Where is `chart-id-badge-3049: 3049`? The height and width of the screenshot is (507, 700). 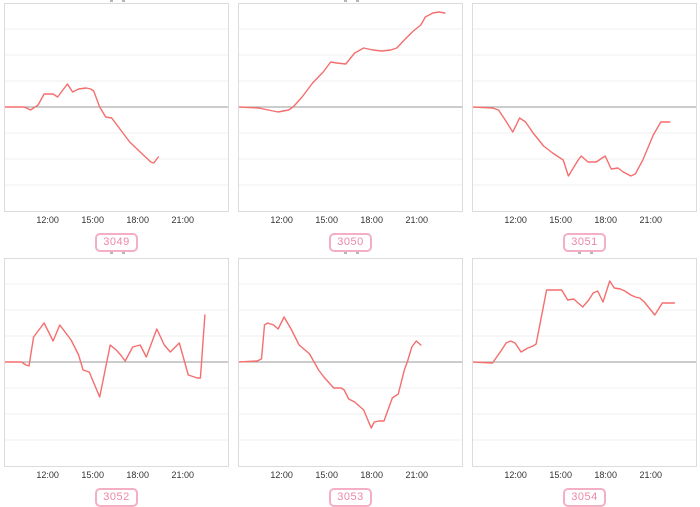 chart-id-badge-3049: 3049 is located at coordinates (116, 242).